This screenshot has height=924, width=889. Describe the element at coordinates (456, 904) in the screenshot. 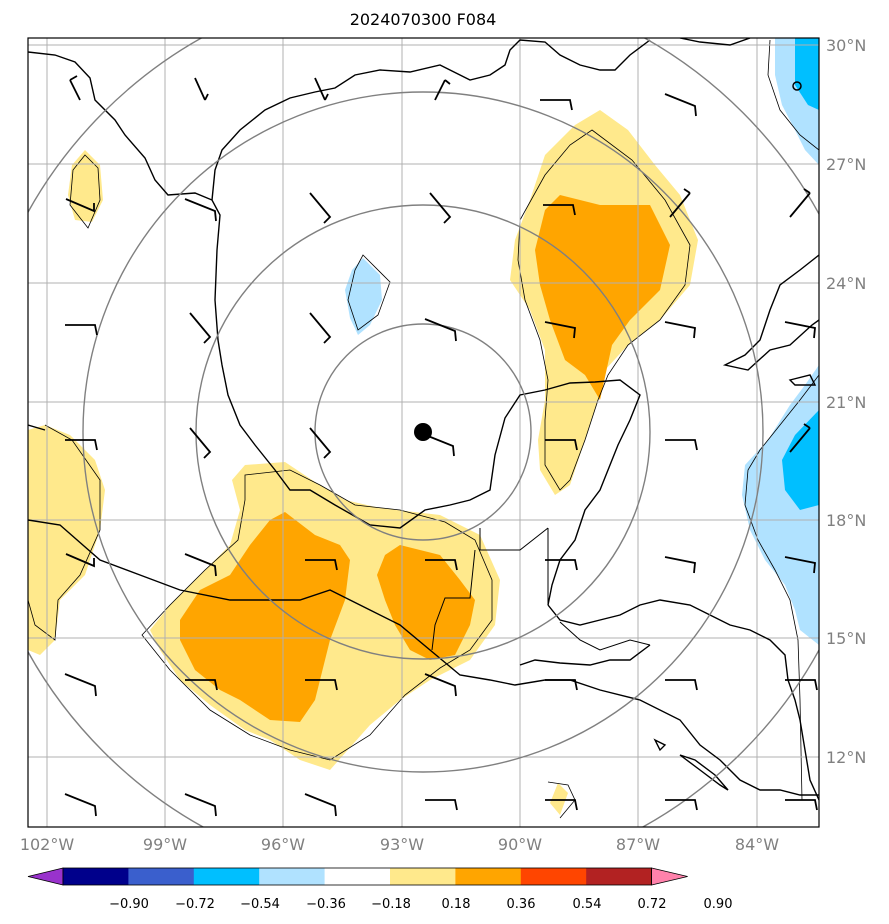

I see `colorbar-tick-label: 0.18` at that location.